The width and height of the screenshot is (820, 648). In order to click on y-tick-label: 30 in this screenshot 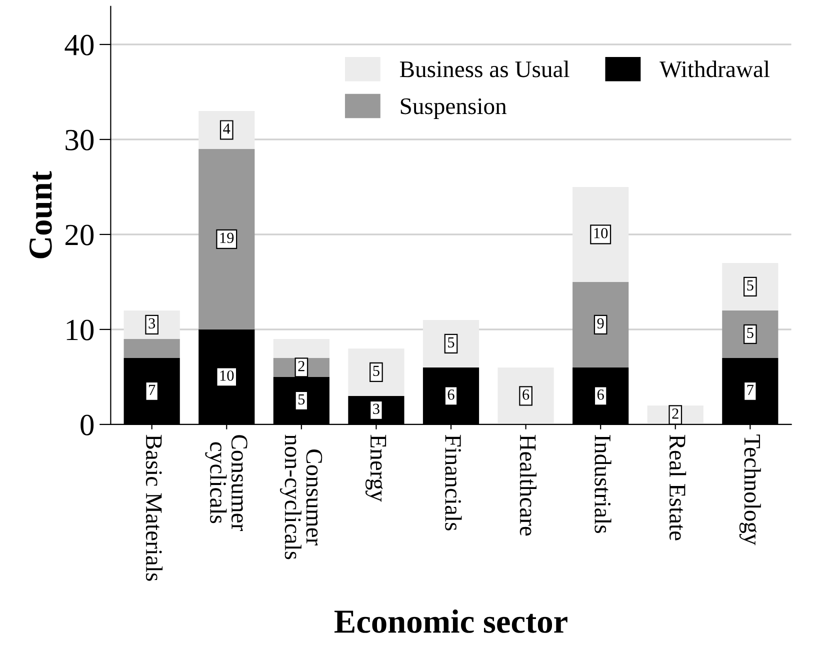, I will do `click(80, 140)`.